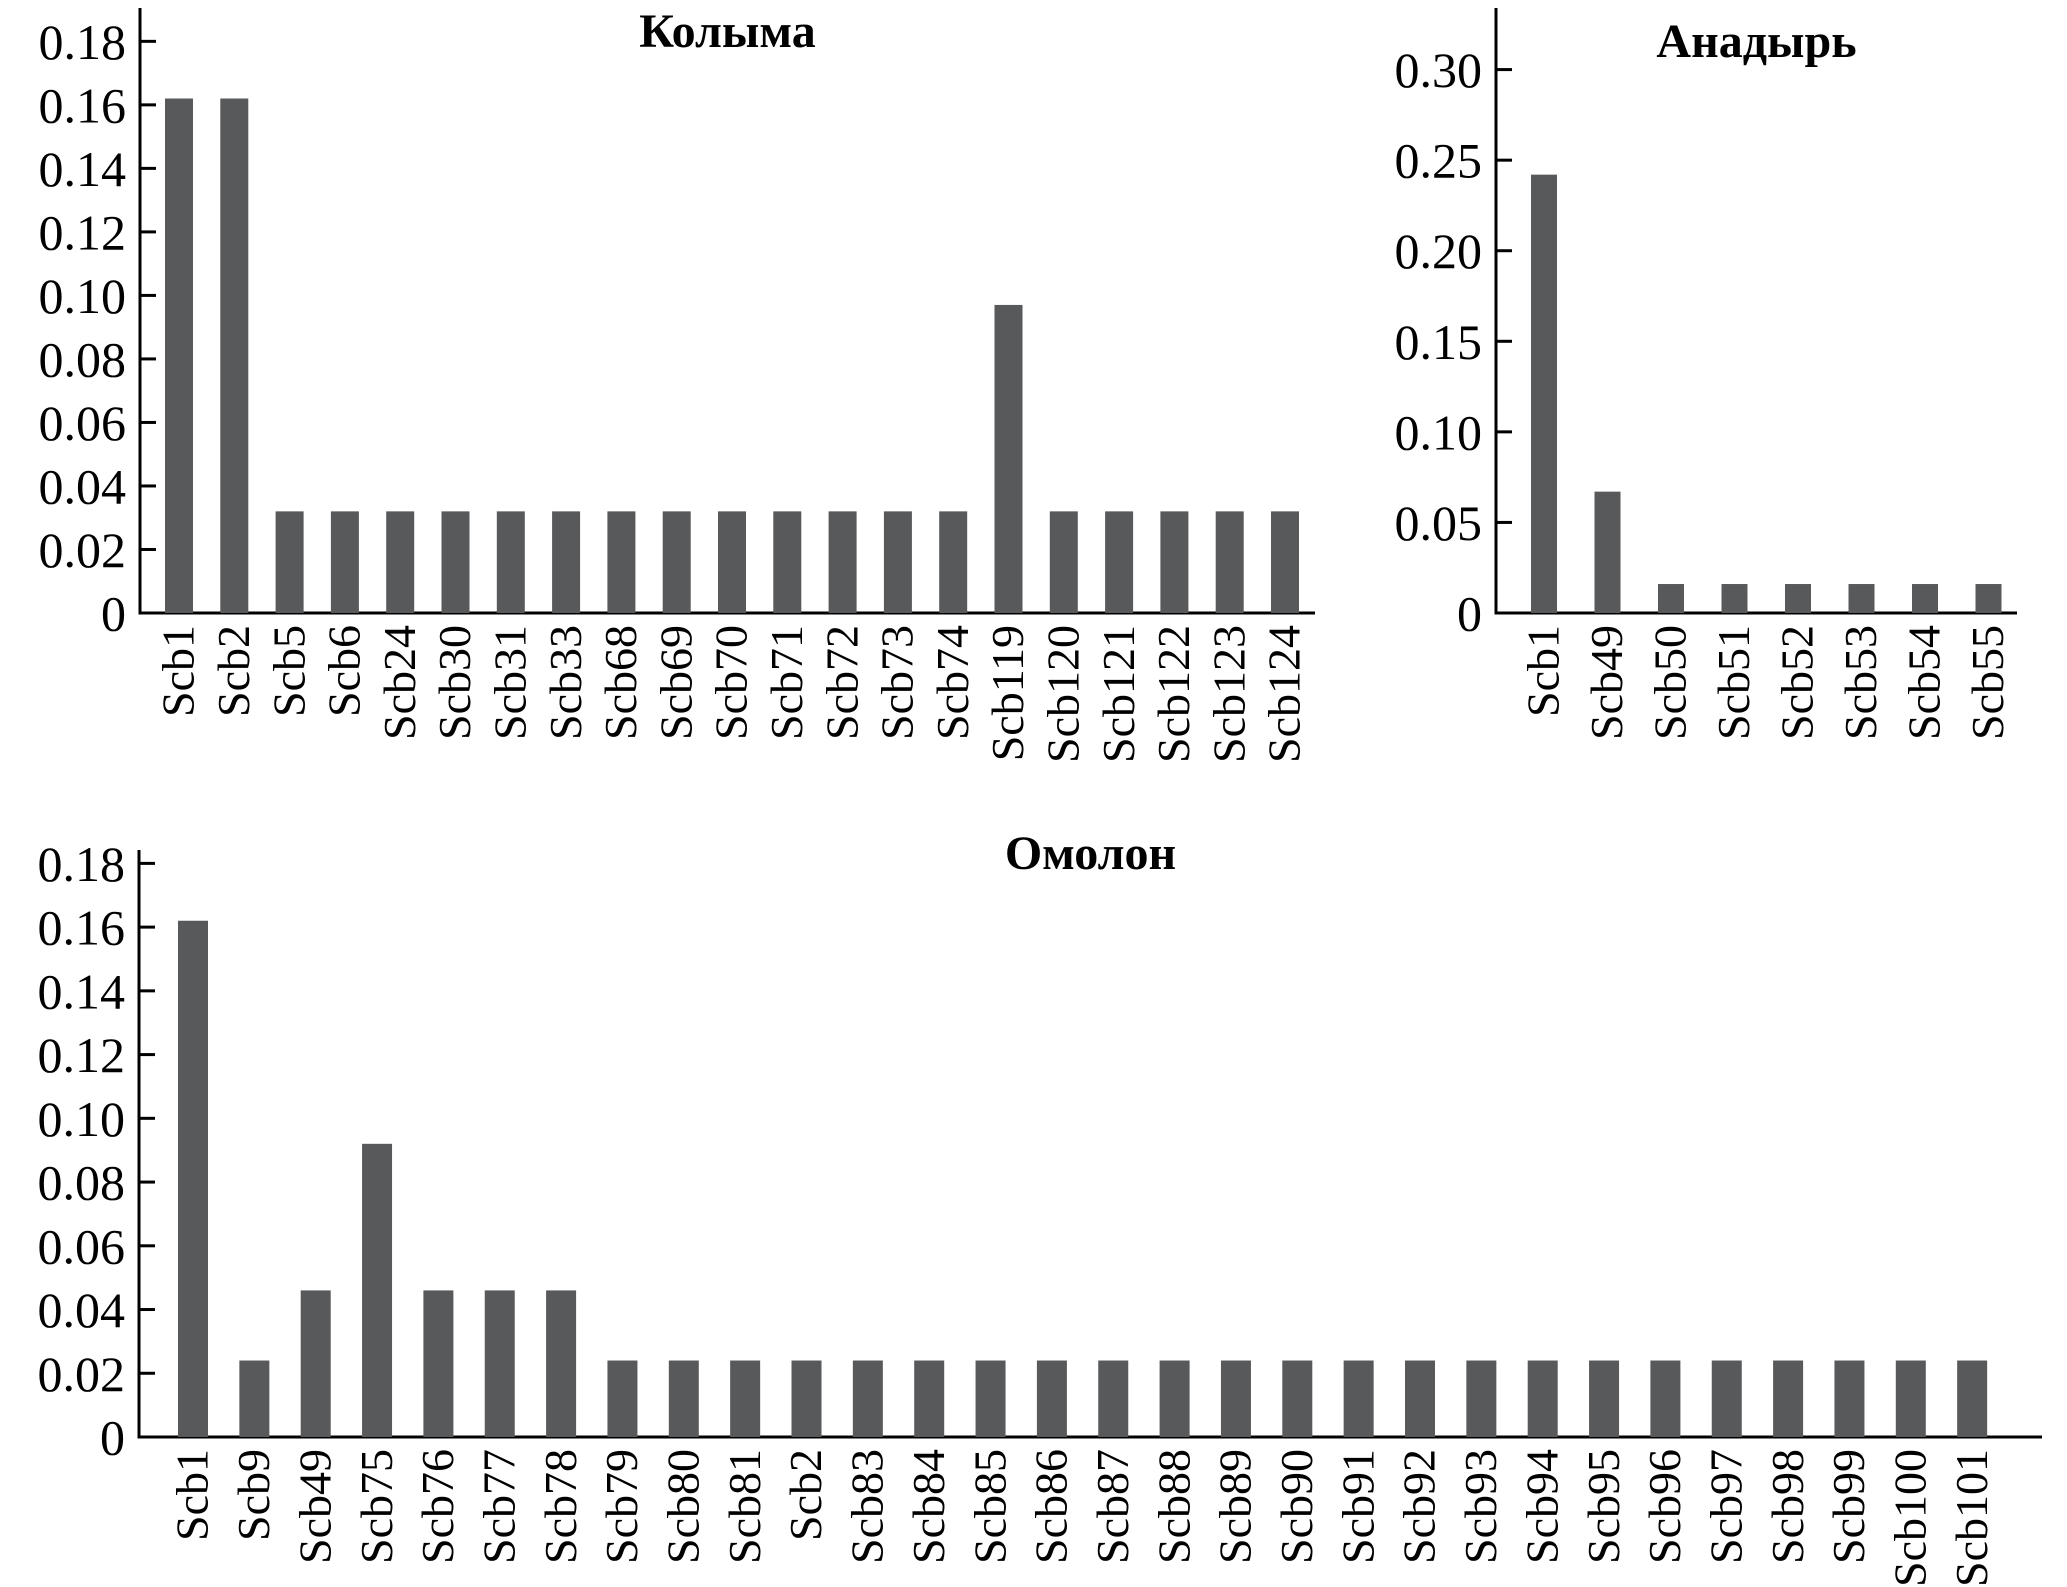  I want to click on bar-scb92, so click(1420, 1398).